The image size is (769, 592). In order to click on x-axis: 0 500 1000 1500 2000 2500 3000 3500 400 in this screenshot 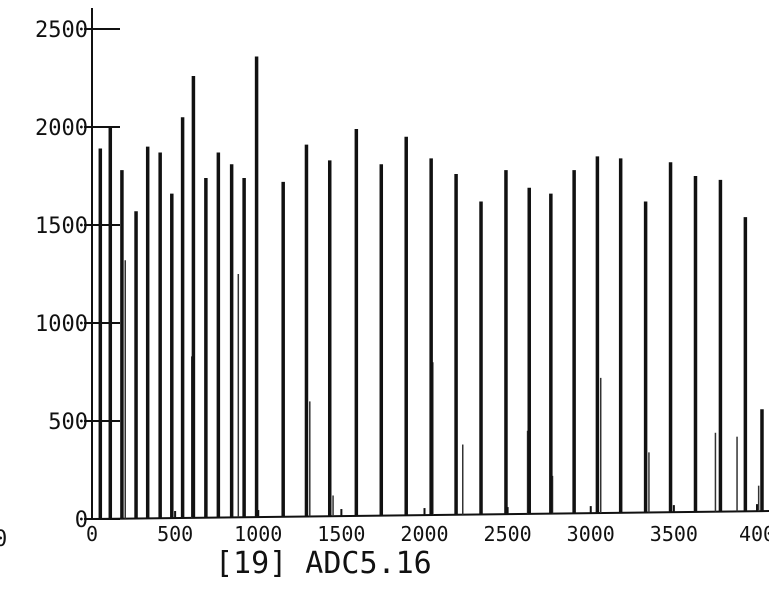, I will do `click(427, 525)`.